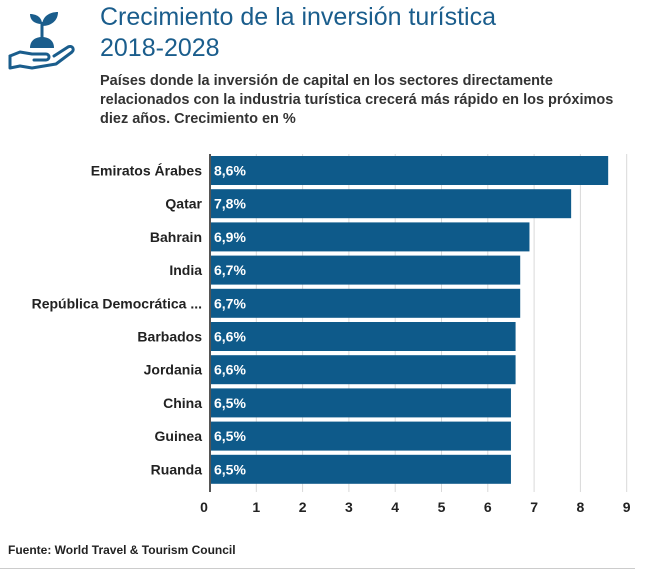 The width and height of the screenshot is (648, 578). I want to click on x-tick-label: 1, so click(256, 507).